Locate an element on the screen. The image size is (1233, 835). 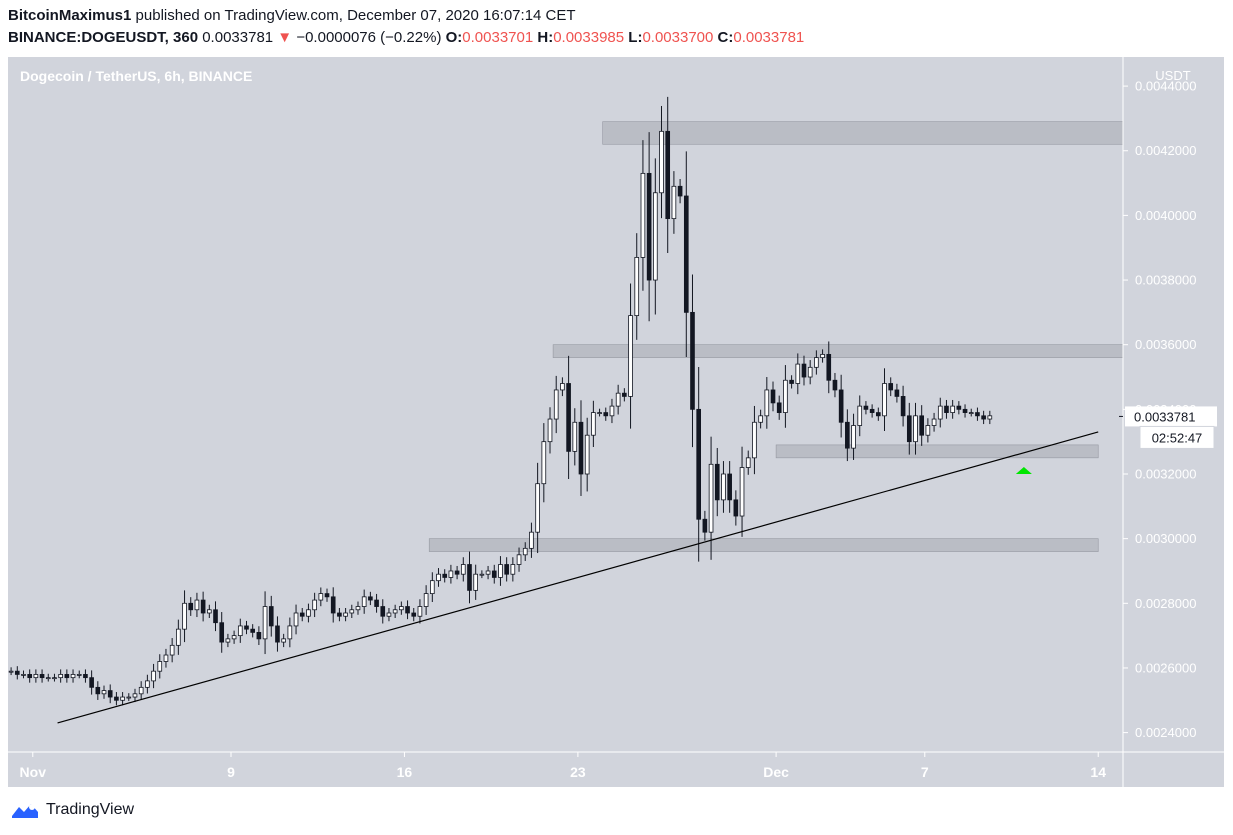
high-value: 0.0033985 is located at coordinates (589, 37).